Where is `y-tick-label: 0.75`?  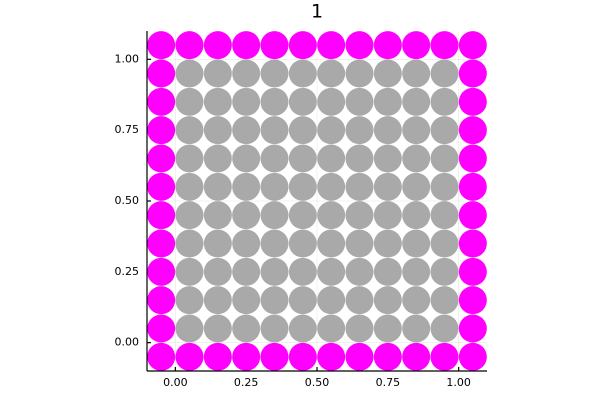
y-tick-label: 0.75 is located at coordinates (127, 129).